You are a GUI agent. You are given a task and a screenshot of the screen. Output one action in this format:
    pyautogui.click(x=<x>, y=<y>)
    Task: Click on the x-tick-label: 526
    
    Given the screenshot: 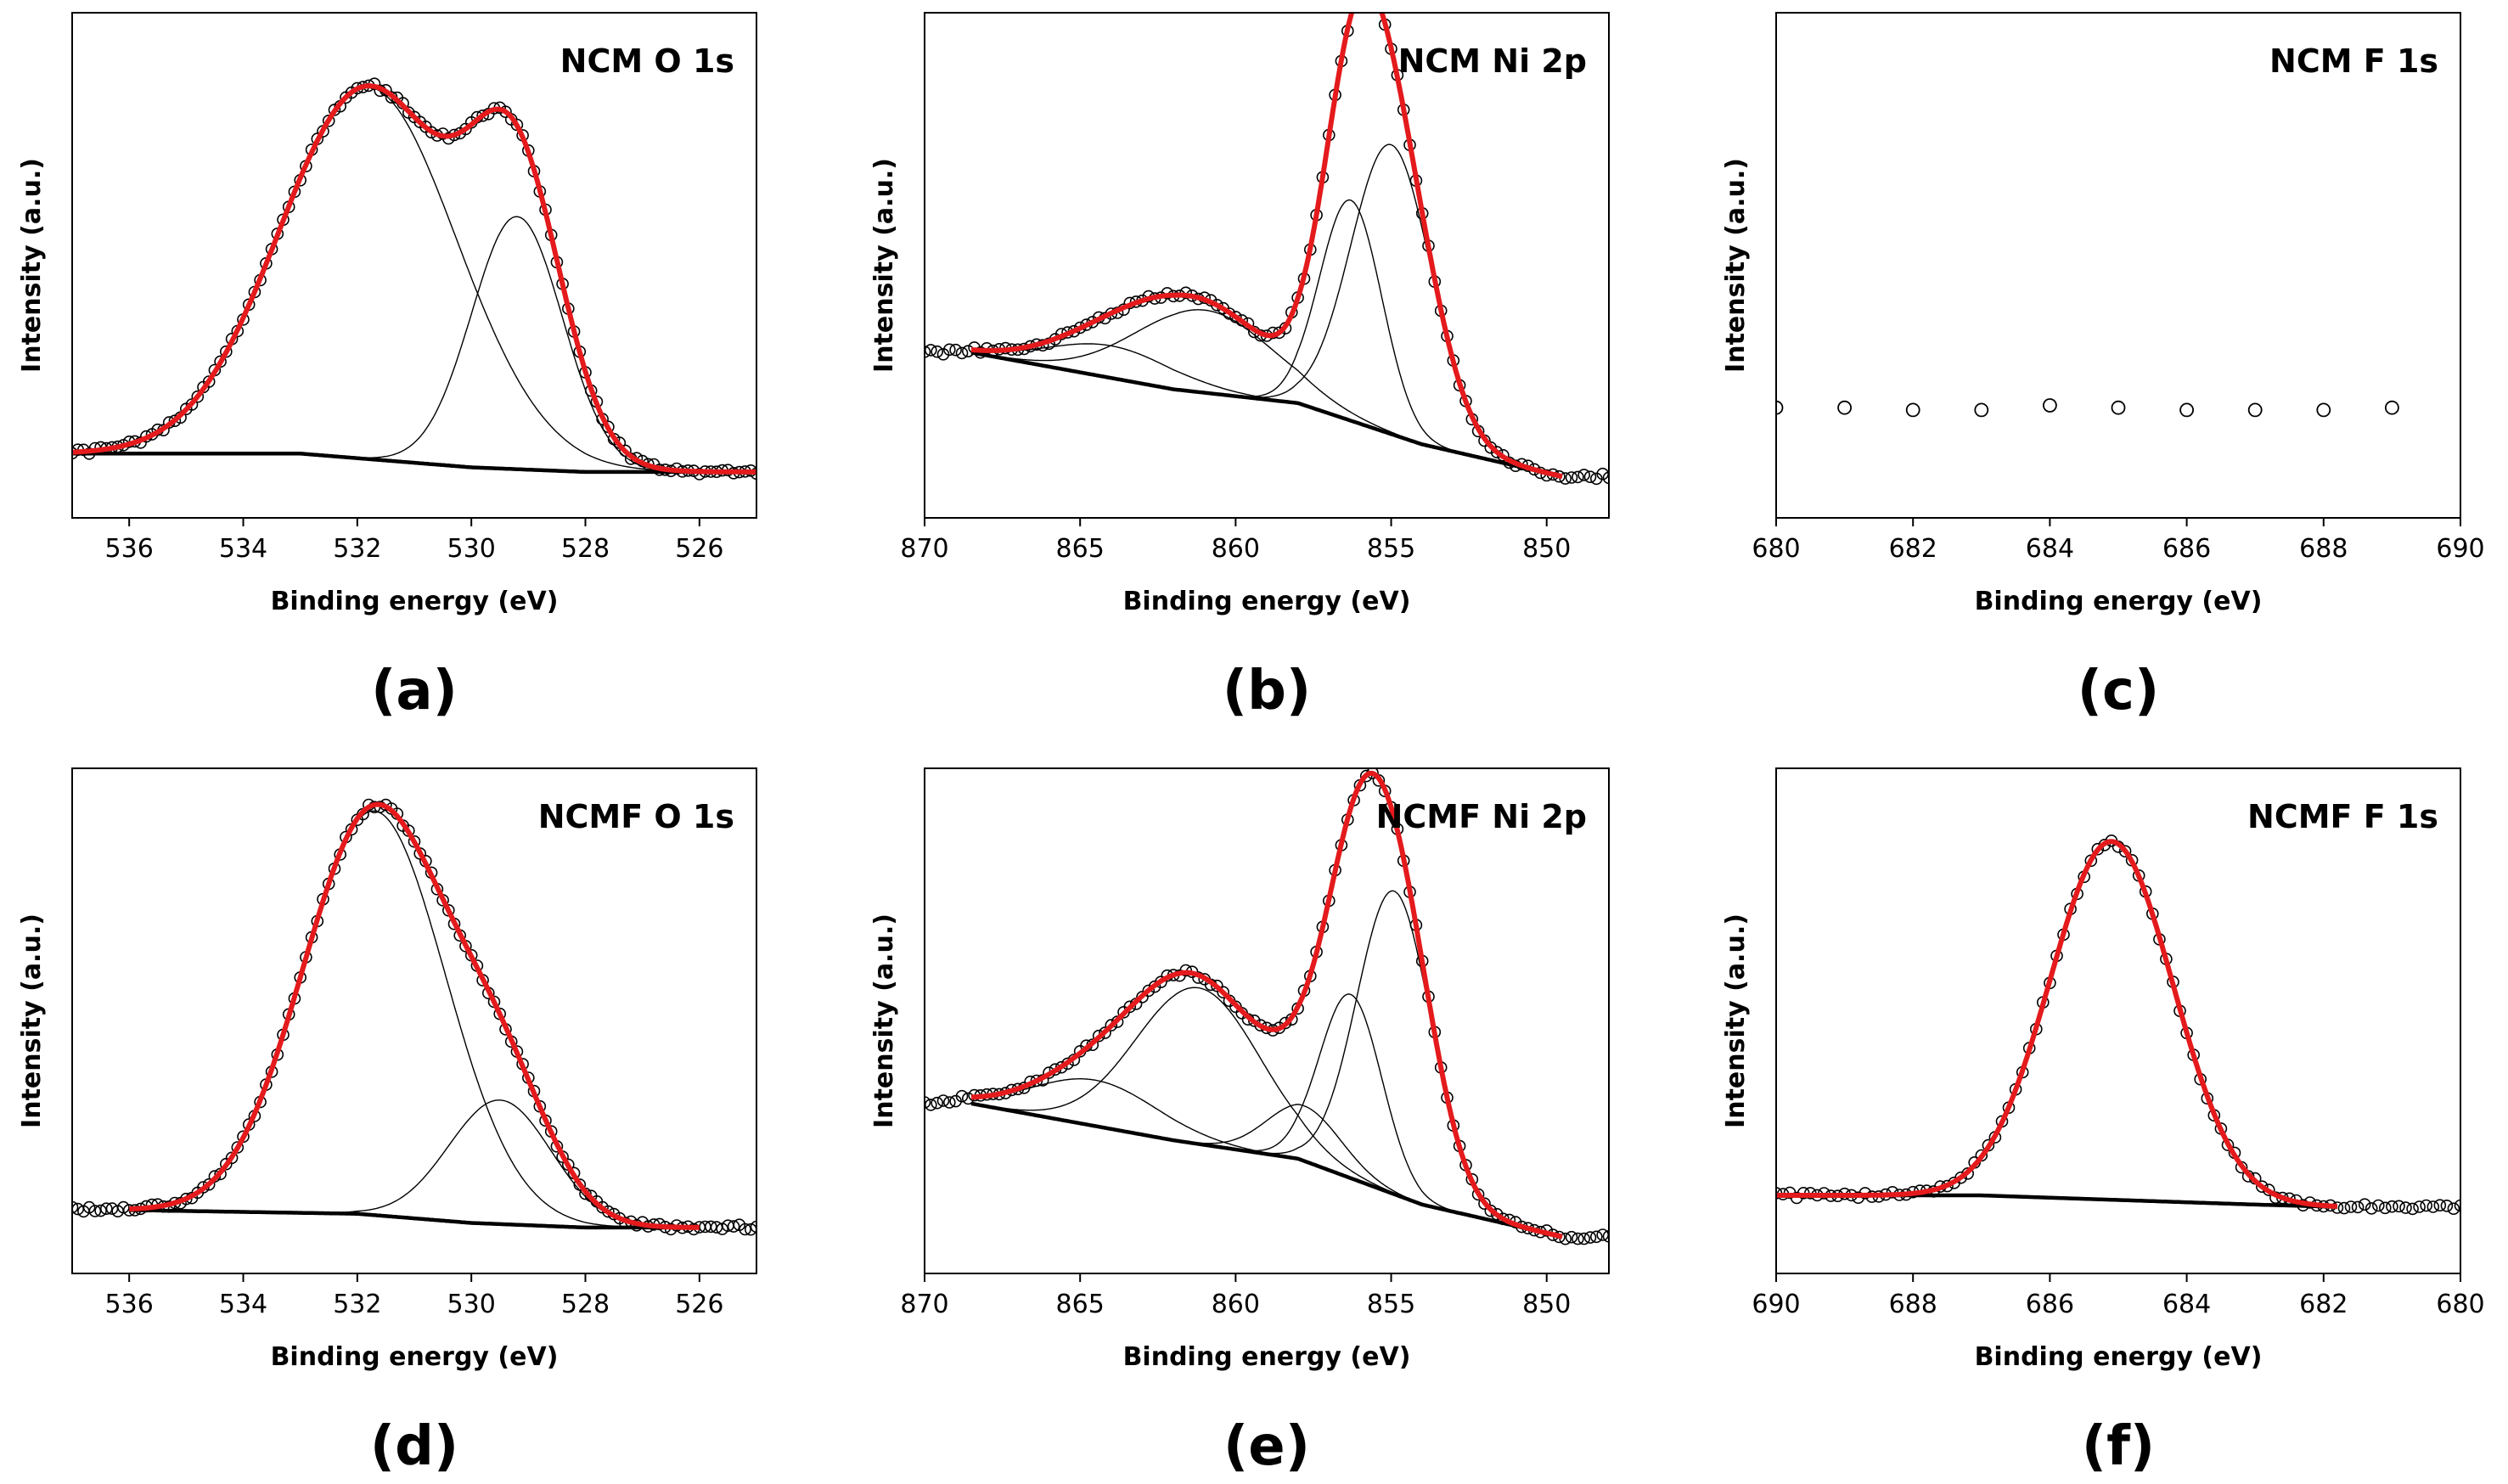 What is the action you would take?
    pyautogui.click(x=699, y=1304)
    